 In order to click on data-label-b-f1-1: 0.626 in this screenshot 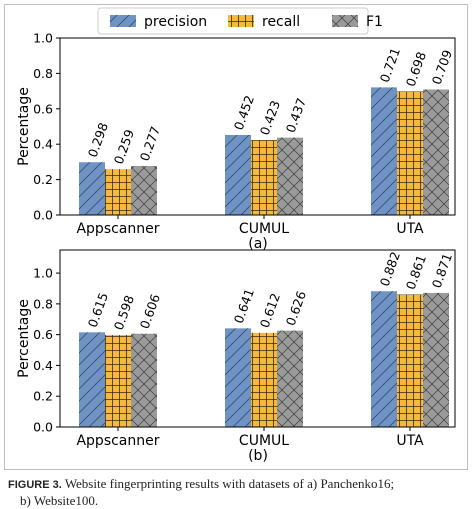, I will do `click(296, 308)`.